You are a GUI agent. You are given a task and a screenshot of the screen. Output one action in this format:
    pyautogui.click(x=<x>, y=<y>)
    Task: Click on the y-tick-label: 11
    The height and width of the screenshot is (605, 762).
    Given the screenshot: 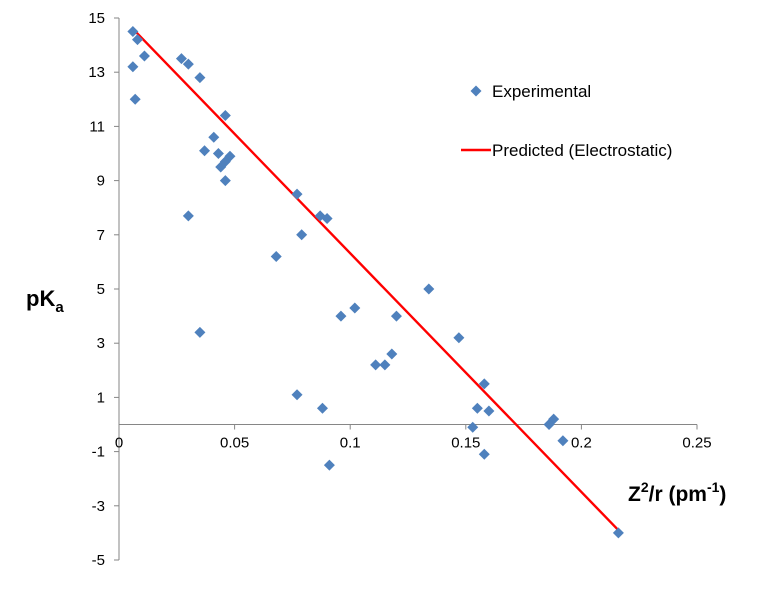 What is the action you would take?
    pyautogui.click(x=97, y=126)
    